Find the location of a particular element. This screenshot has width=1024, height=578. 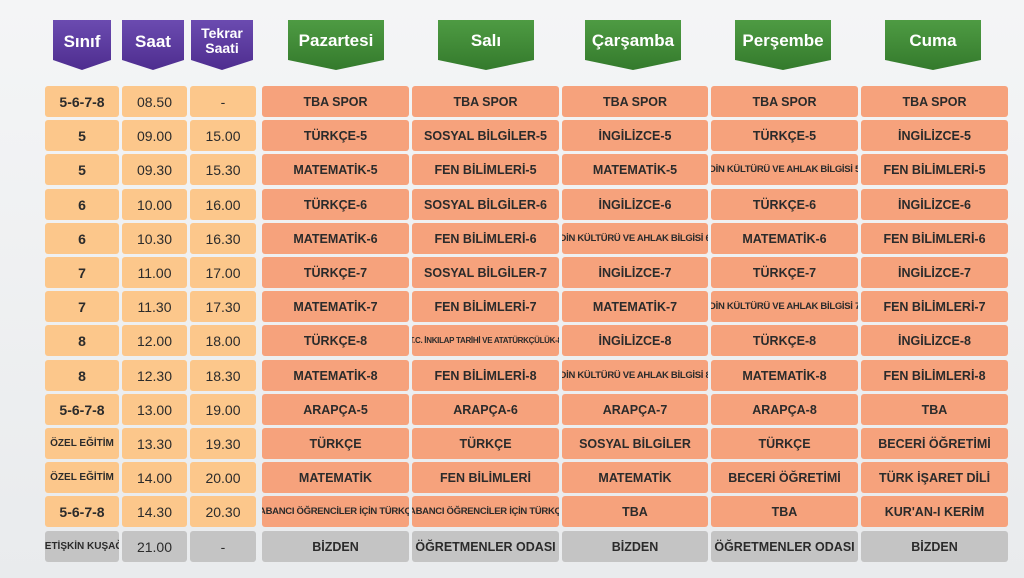

cell-tekrar: 19.30 is located at coordinates (223, 443).